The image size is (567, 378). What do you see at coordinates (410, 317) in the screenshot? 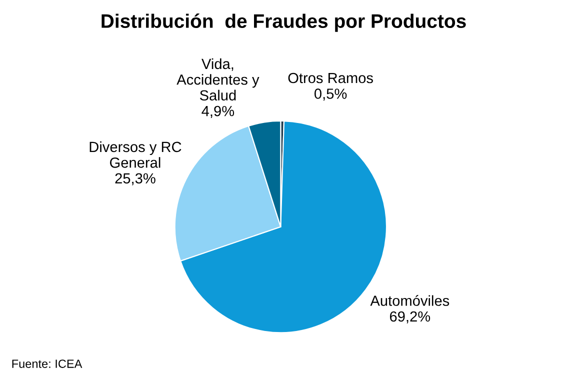
I see `data-label: 69,2%` at bounding box center [410, 317].